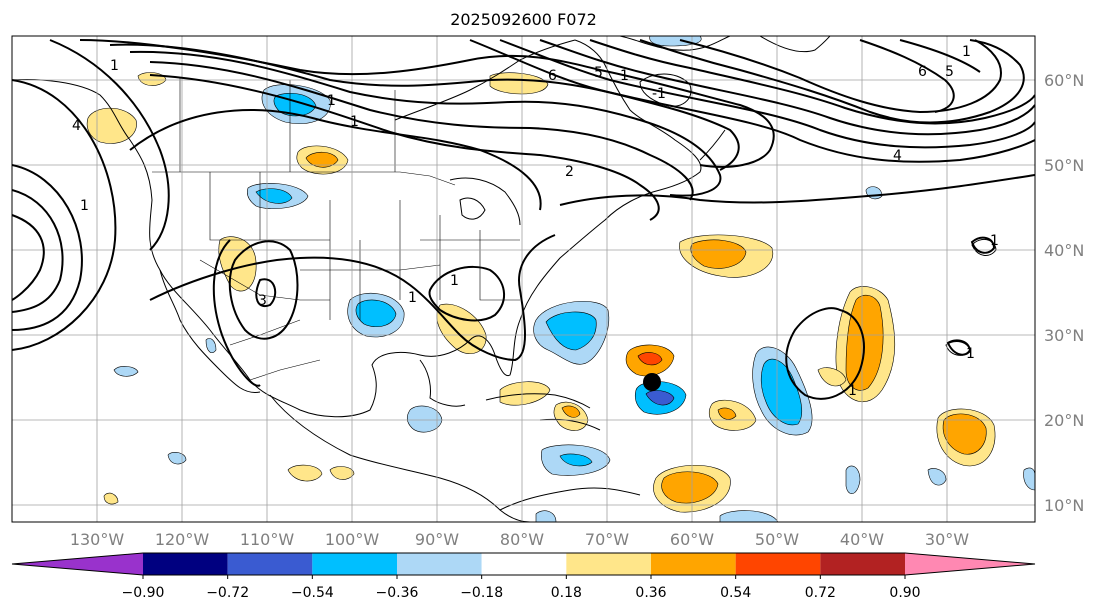  Describe the element at coordinates (481, 593) in the screenshot. I see `colorbar-tick-label: −0.18` at that location.